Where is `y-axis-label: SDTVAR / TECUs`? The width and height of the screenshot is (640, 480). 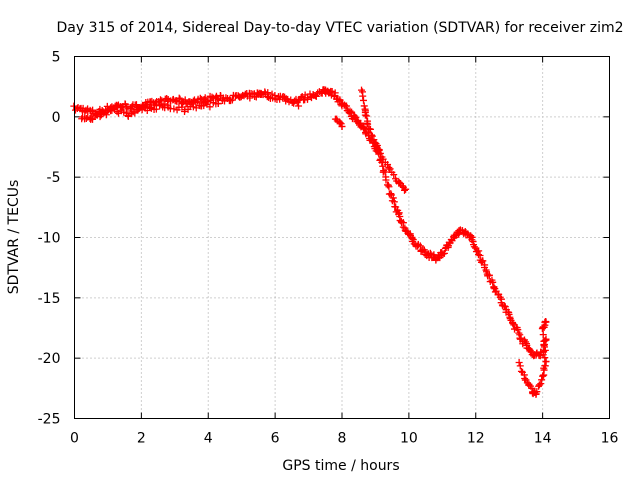
y-axis-label: SDTVAR / TECUs is located at coordinates (14, 237).